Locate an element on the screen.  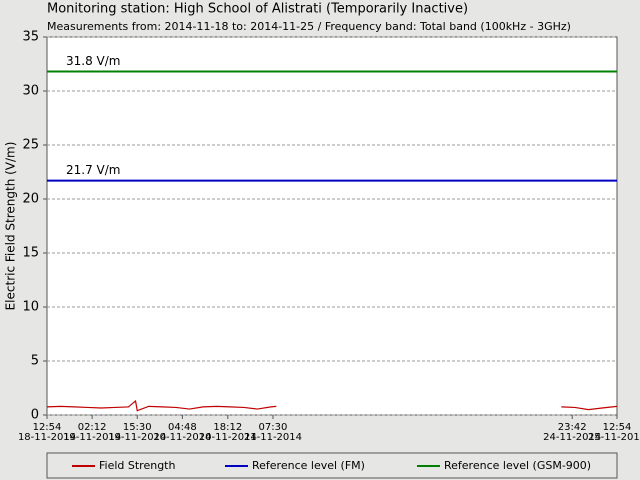
y-tick-label: 35 is located at coordinates (30, 37).